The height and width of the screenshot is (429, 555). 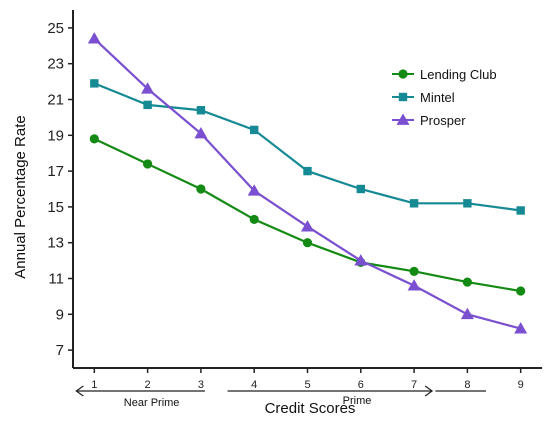 I want to click on y-tick-label: 9, so click(x=60, y=314).